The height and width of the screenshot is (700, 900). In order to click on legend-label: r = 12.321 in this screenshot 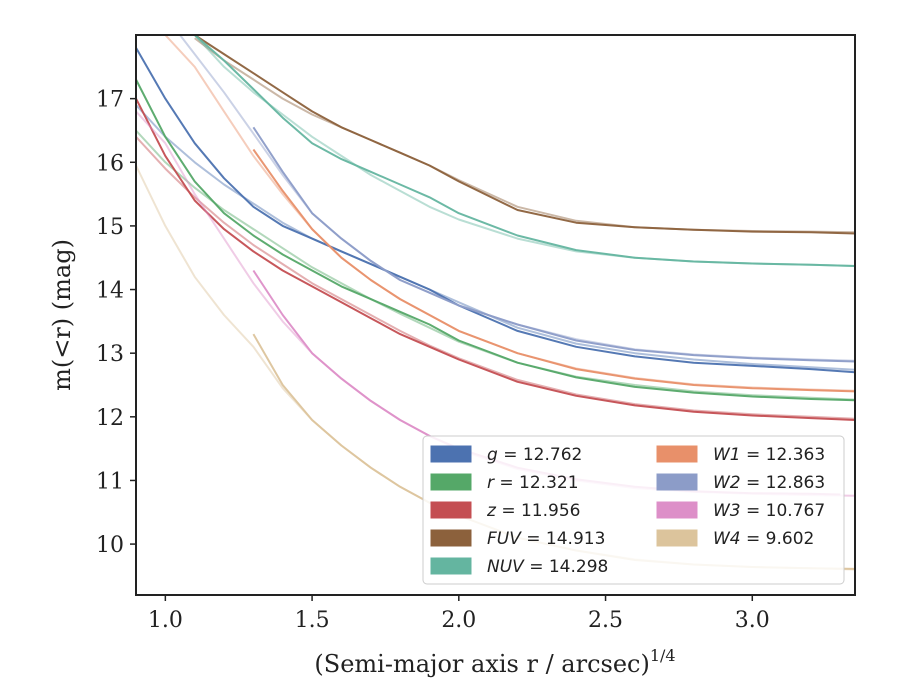, I will do `click(533, 483)`.